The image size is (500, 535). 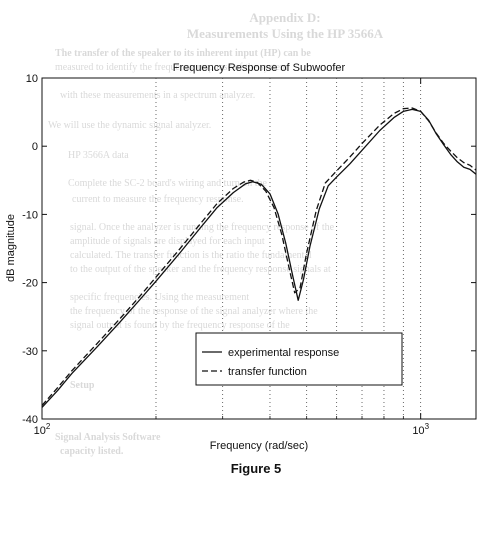 I want to click on legend-label-transfer: transfer function, so click(x=267, y=372).